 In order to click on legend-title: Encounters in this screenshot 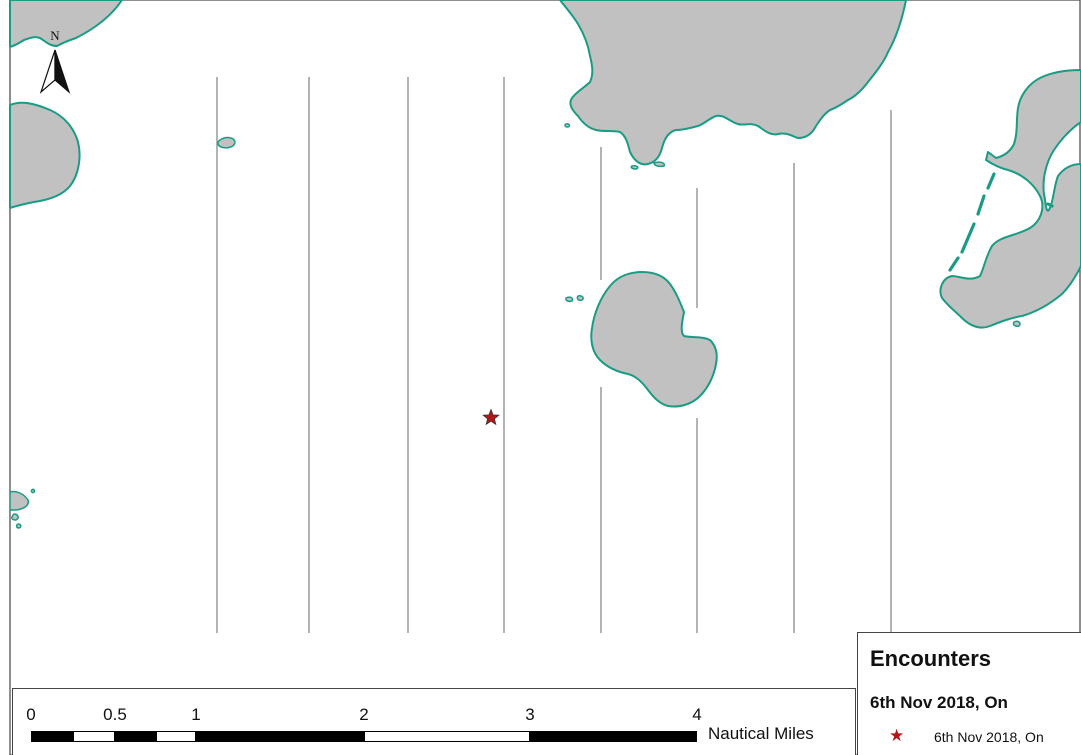, I will do `click(931, 658)`.